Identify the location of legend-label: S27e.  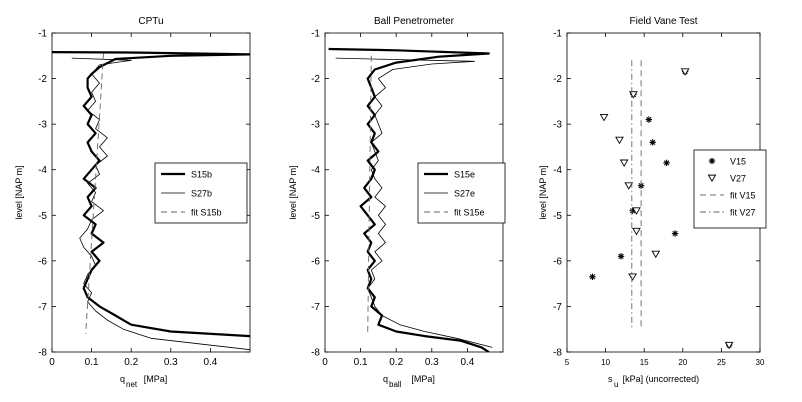
(464, 194).